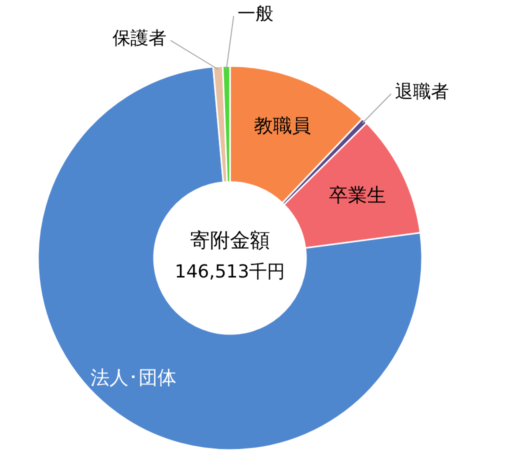 The height and width of the screenshot is (451, 524). What do you see at coordinates (133, 378) in the screenshot?
I see `slice-label: 法人･団体` at bounding box center [133, 378].